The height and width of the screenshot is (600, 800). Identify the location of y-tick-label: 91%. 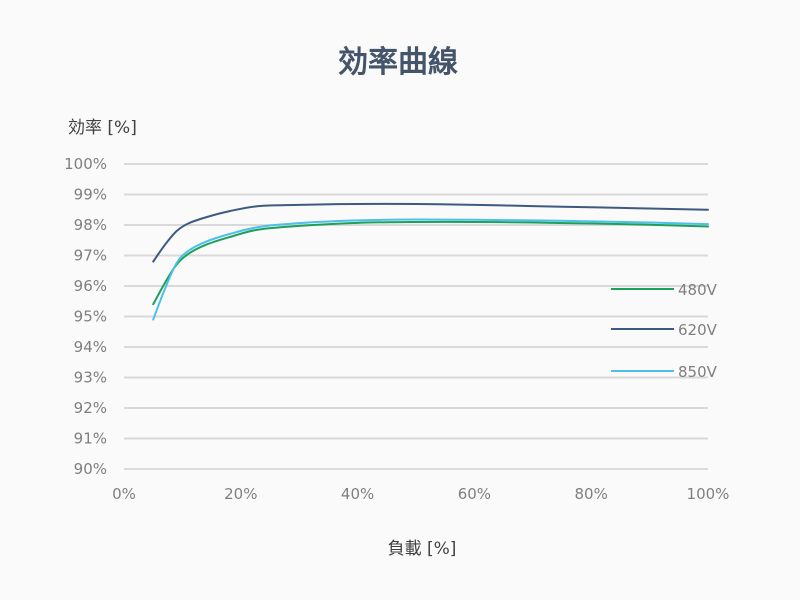
(90, 439).